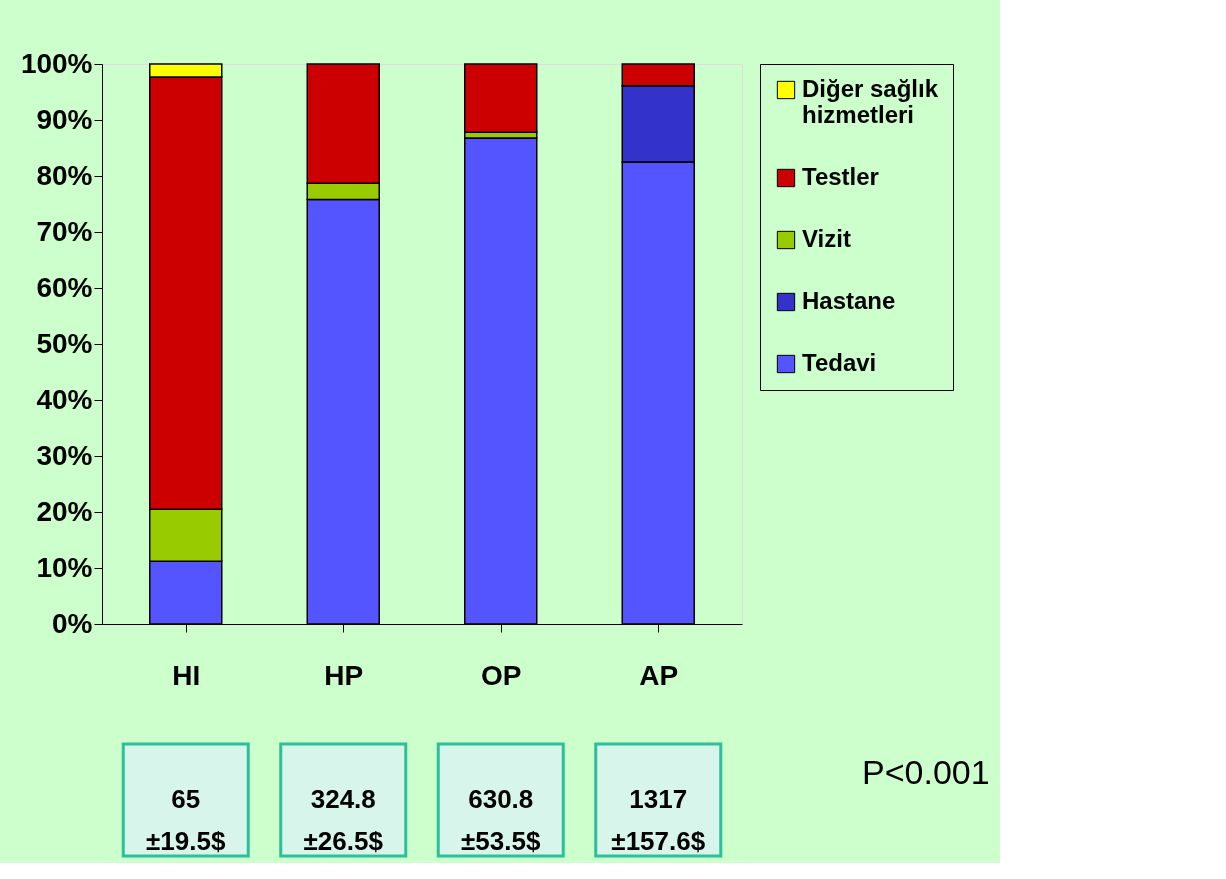 The width and height of the screenshot is (1226, 879). What do you see at coordinates (870, 101) in the screenshot?
I see `legend-label: Diğer sağlık hizmetleri` at bounding box center [870, 101].